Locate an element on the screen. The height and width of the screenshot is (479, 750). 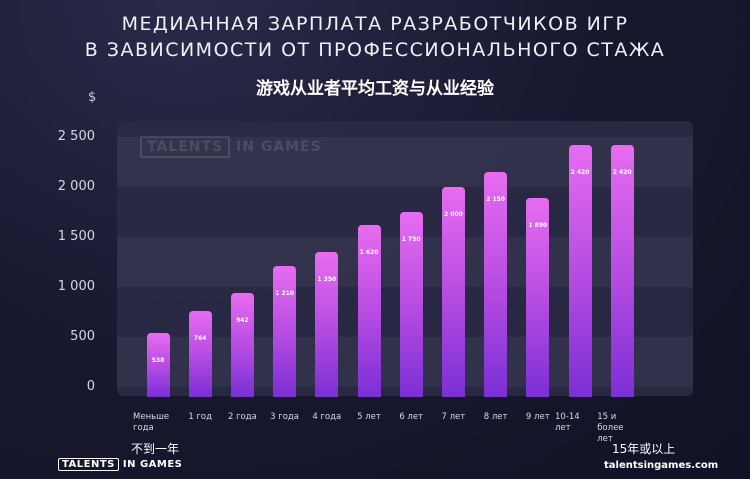
y-axis-label: $ is located at coordinates (92, 97).